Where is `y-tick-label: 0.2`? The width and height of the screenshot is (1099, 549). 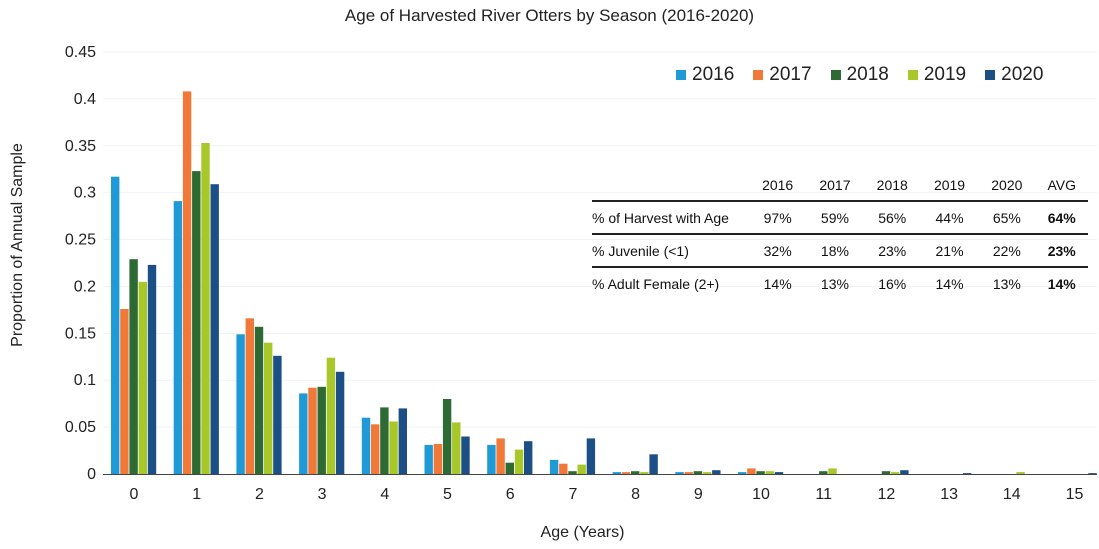
y-tick-label: 0.2 is located at coordinates (85, 286).